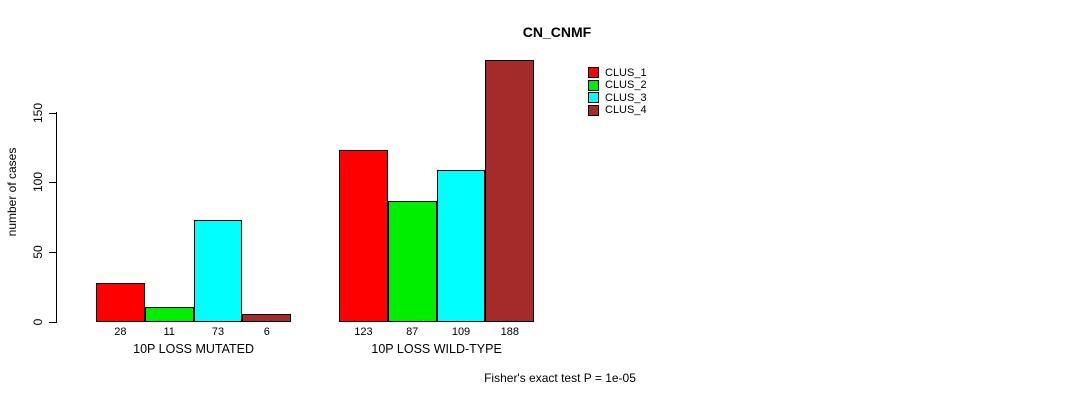  I want to click on bar-clus_4-group1, so click(267, 317).